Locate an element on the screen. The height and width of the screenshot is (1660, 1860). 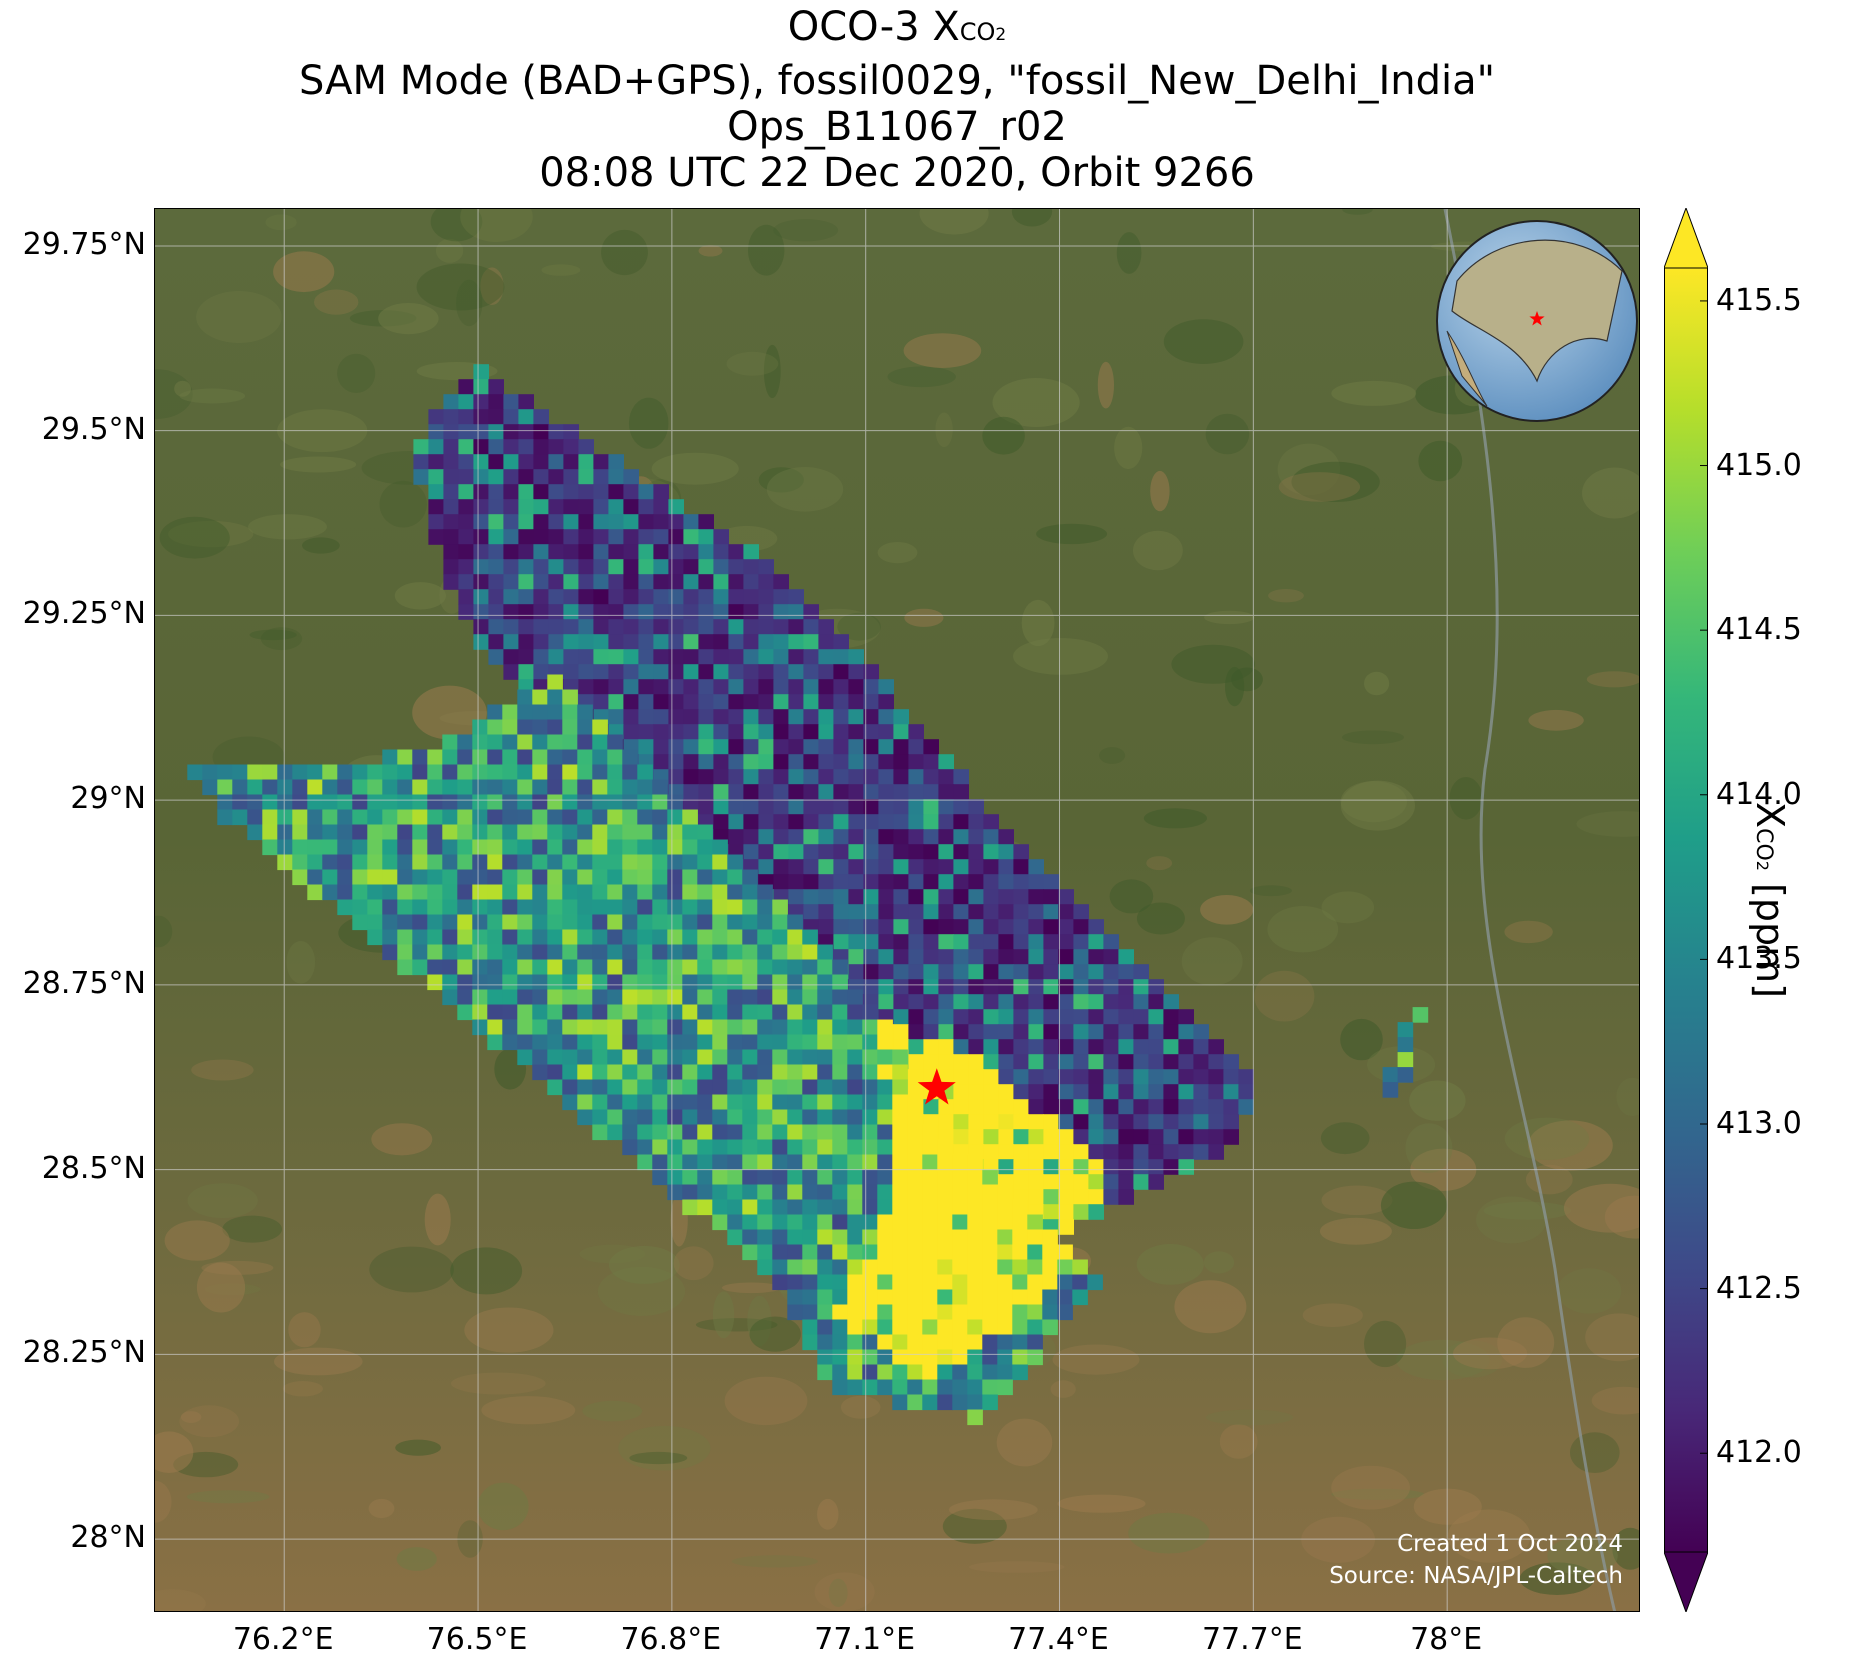
title-line-4: 08:08 UTC 22 Dec 2020, Orbit 9266 is located at coordinates (897, 173).